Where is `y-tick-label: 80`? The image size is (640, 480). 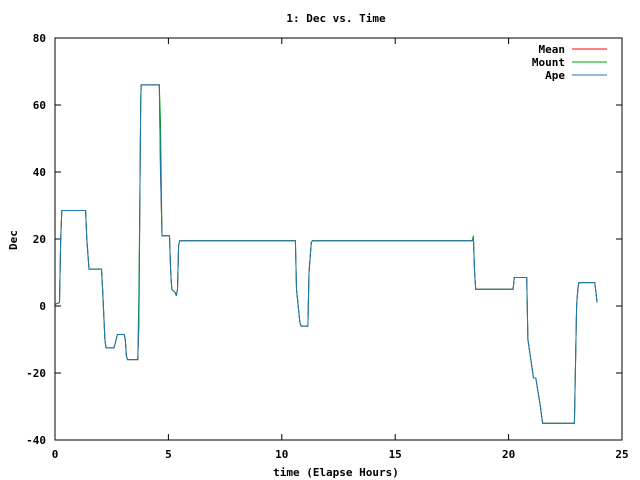 y-tick-label: 80 is located at coordinates (39, 38).